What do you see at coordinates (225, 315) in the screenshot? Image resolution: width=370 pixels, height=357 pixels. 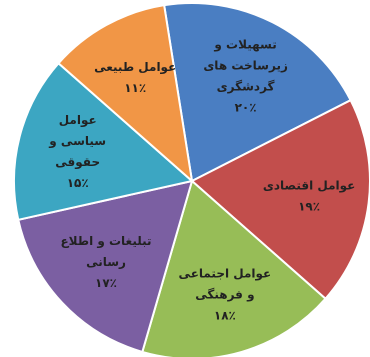 I see `slice-percent-label: ۱۸٪` at bounding box center [225, 315].